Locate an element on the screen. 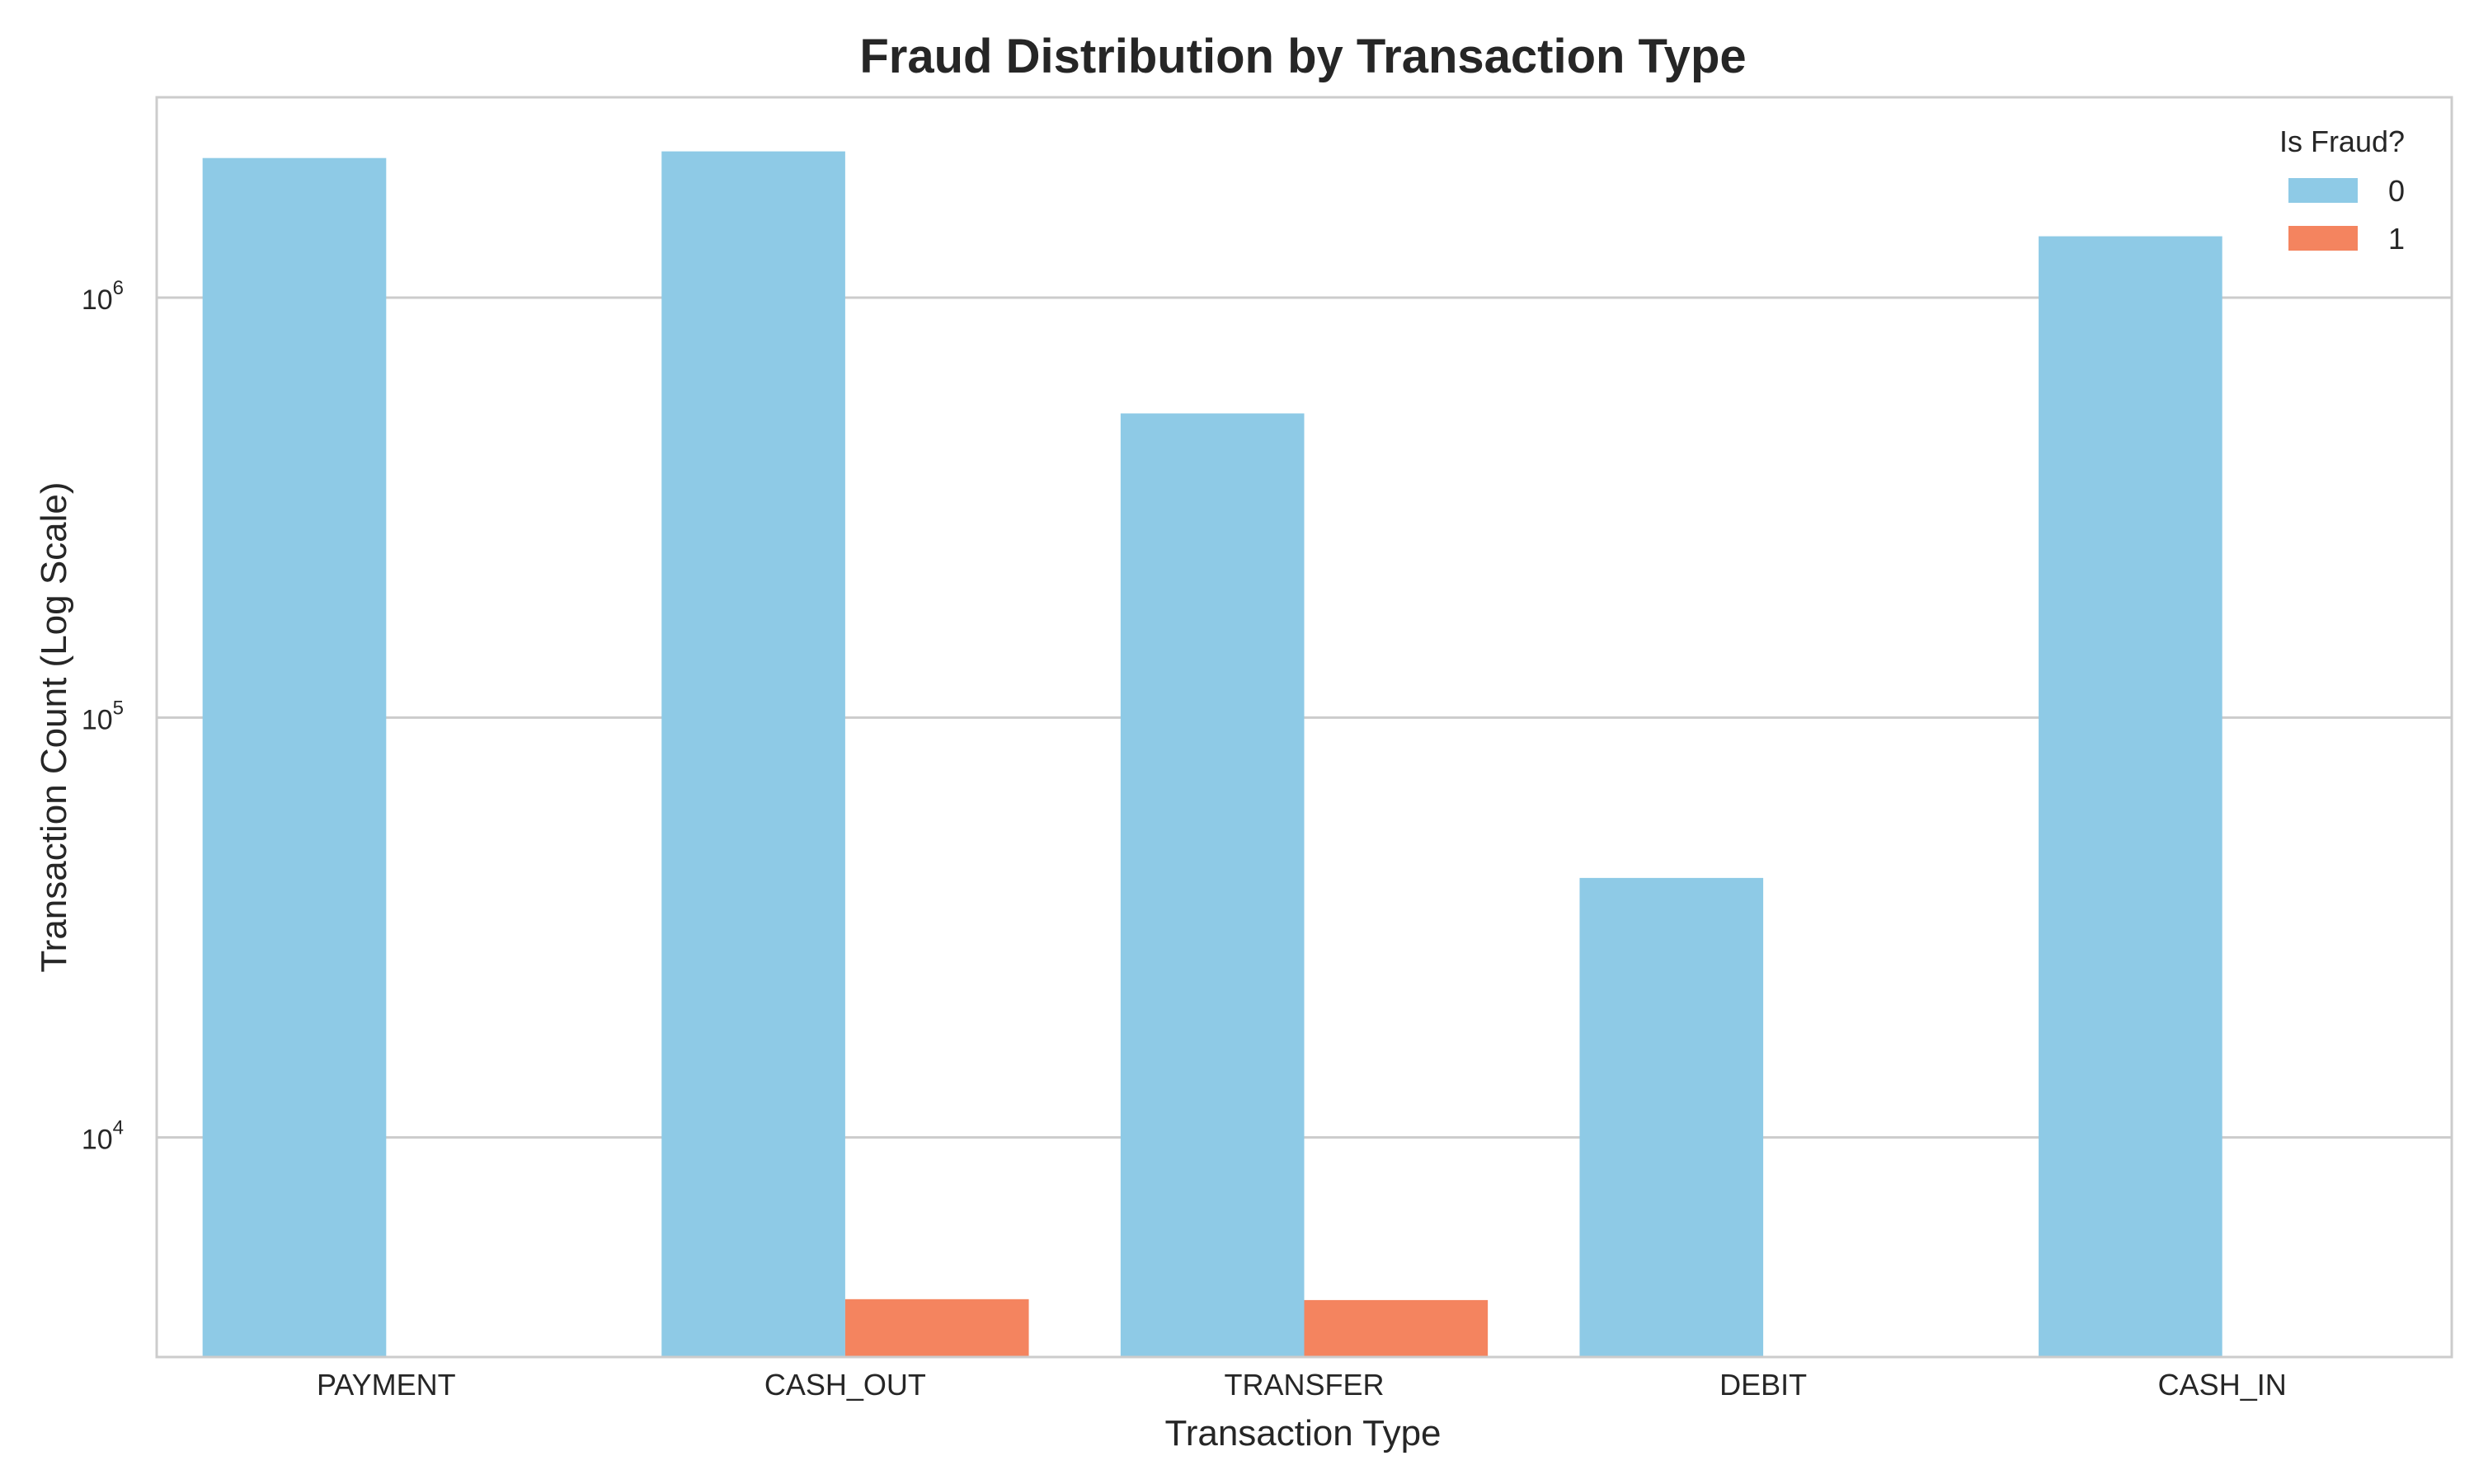 This screenshot has height=1484, width=2474. x-tick-labels: PAYMENT CASH_OUT TRANSFER DEBIT CASH_IN is located at coordinates (1302, 1385).